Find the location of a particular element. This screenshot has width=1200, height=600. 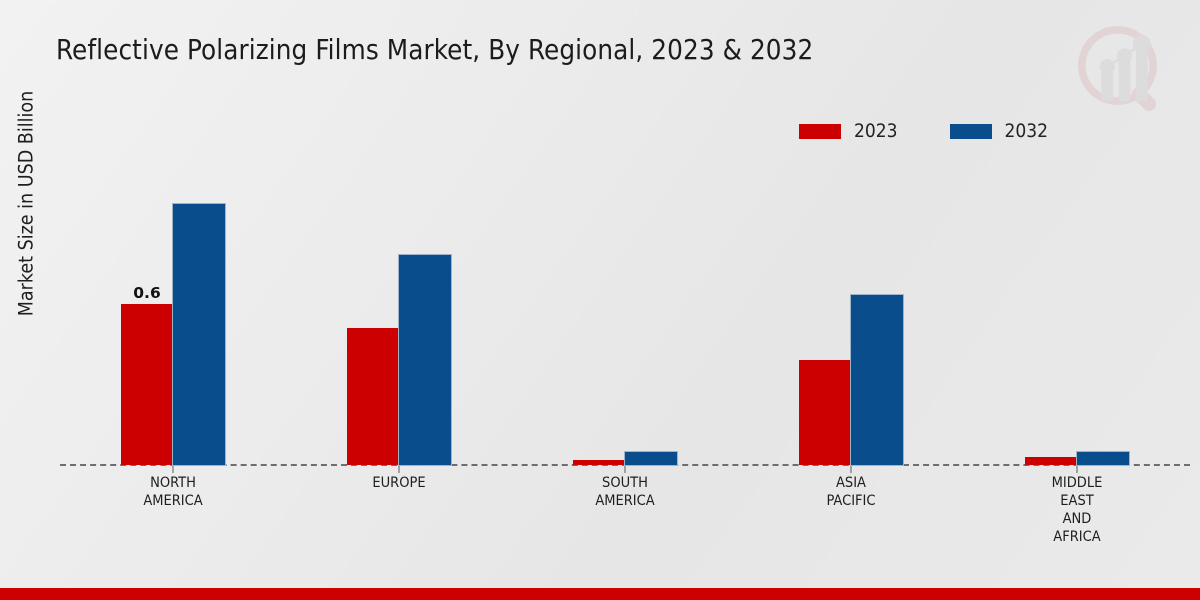

bar-group: MIDDLE EAST AND AFRICA is located at coordinates (1077, 357).